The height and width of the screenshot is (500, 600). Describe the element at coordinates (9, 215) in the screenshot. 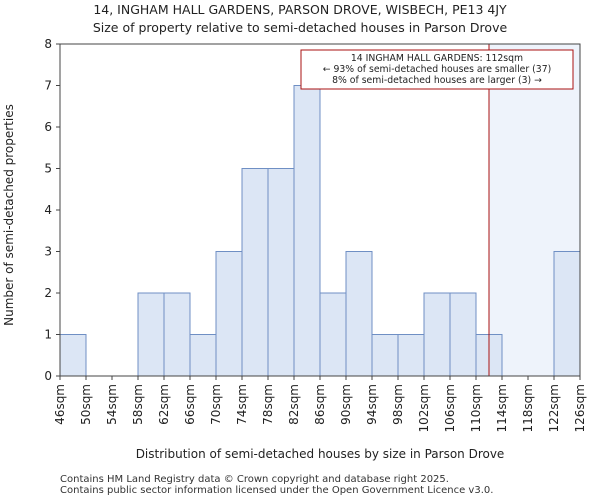

I see `y-axis-label: Number of semi-detached properties` at that location.